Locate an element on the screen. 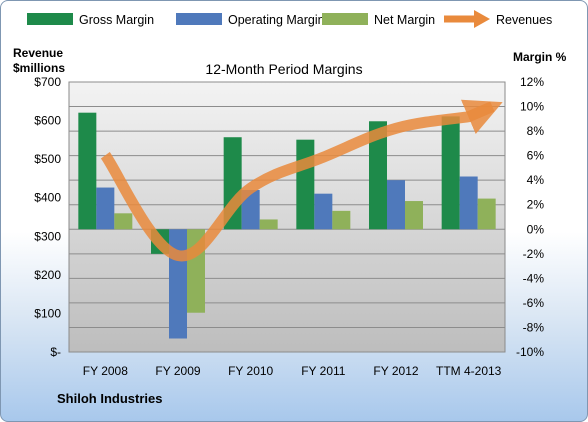 Image resolution: width=588 pixels, height=422 pixels. right-tick-label-6: 2% is located at coordinates (536, 205).